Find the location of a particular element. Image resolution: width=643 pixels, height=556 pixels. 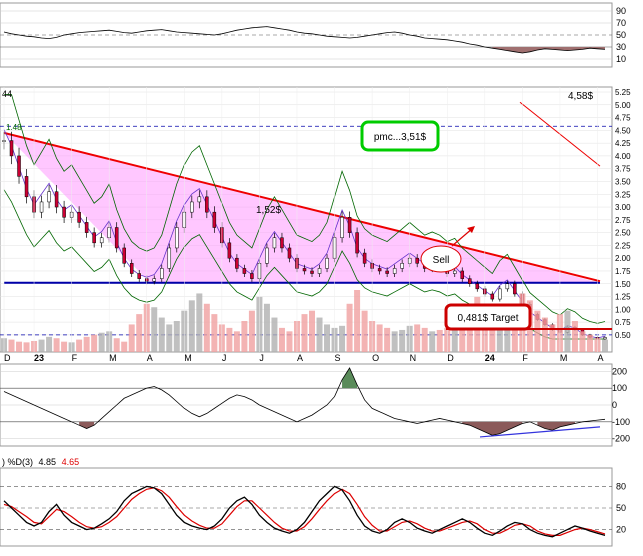

target-label: 0,481$ Target is located at coordinates (488, 318).